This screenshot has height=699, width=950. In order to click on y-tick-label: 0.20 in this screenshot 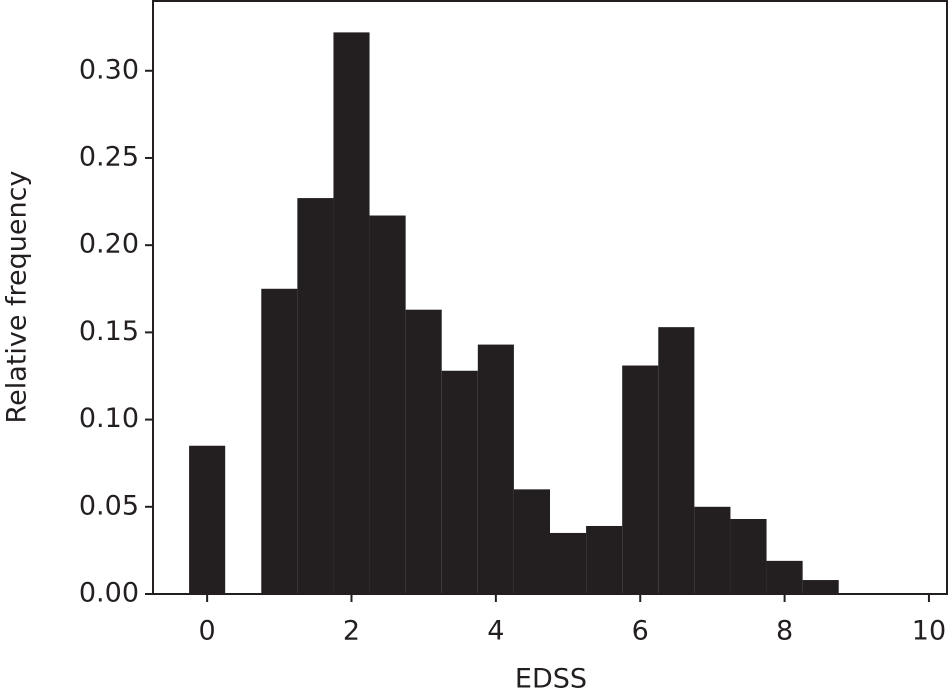, I will do `click(109, 244)`.